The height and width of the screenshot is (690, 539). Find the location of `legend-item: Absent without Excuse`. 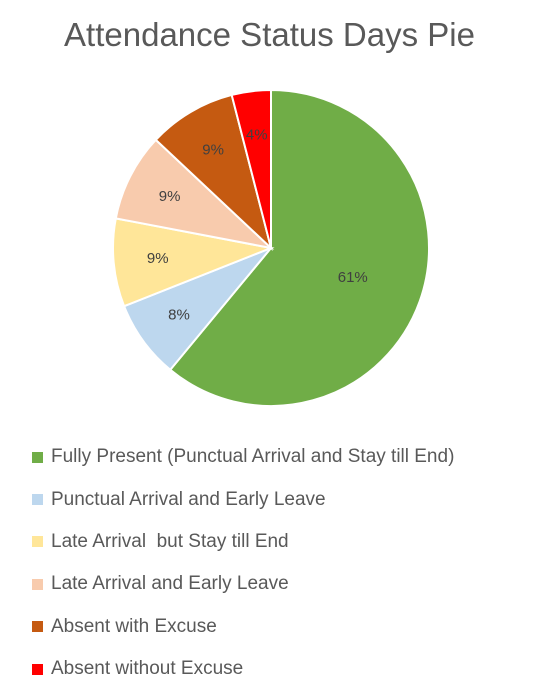

legend-item: Absent without Excuse is located at coordinates (282, 669).